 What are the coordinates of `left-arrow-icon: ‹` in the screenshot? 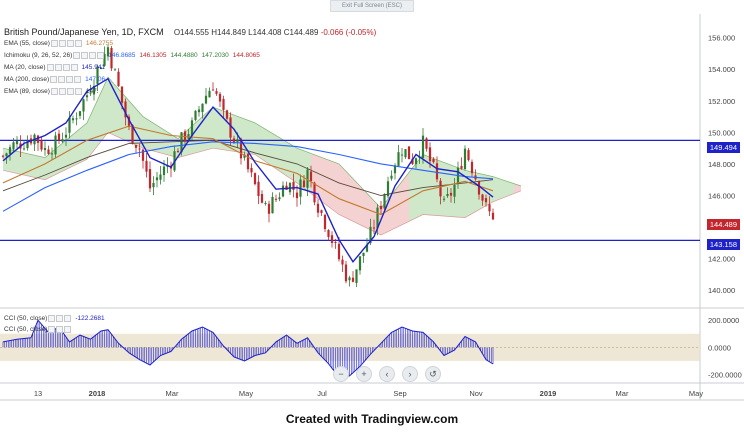 It's located at (387, 374).